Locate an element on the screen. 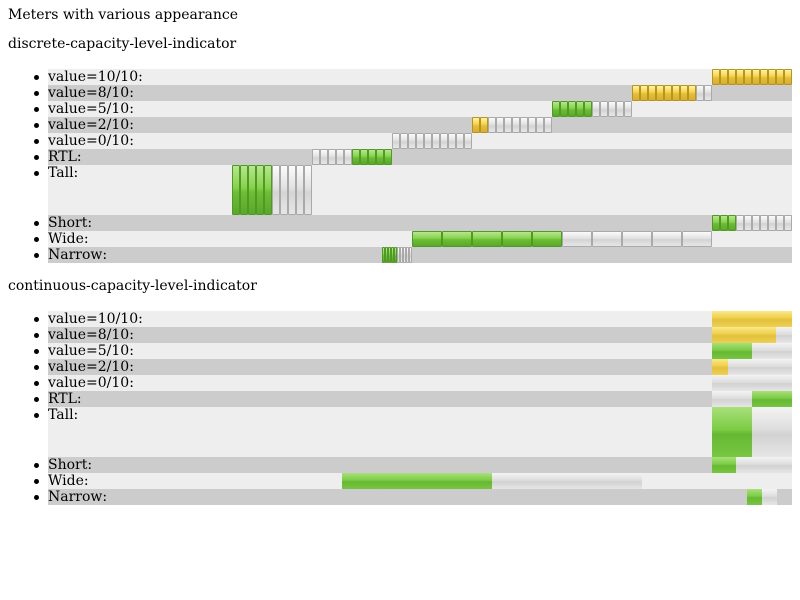 The width and height of the screenshot is (800, 600). meter-track is located at coordinates (752, 367).